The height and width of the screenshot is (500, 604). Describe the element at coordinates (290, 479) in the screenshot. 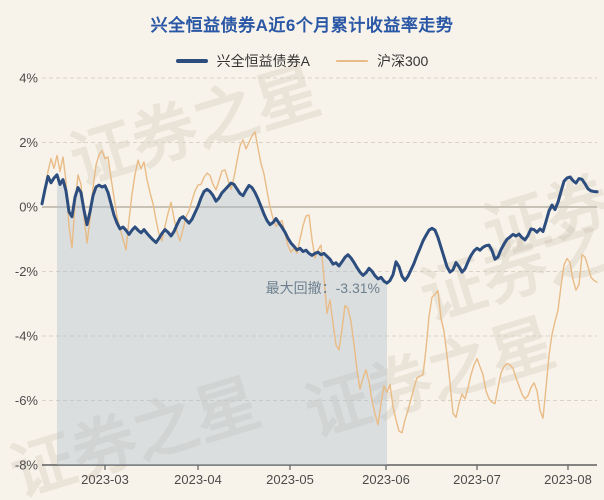

I see `x-axis-label: 2023-05` at that location.